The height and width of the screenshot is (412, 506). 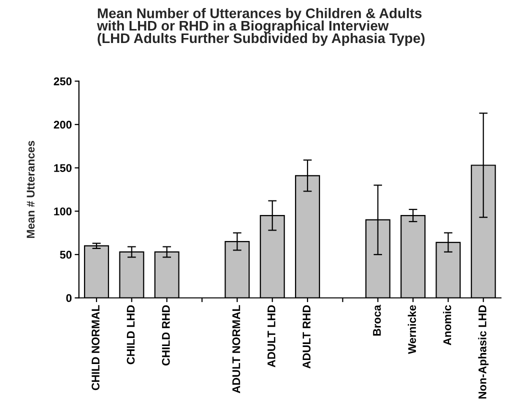 I want to click on y-axis-title: Mean # Utterances, so click(x=30, y=189).